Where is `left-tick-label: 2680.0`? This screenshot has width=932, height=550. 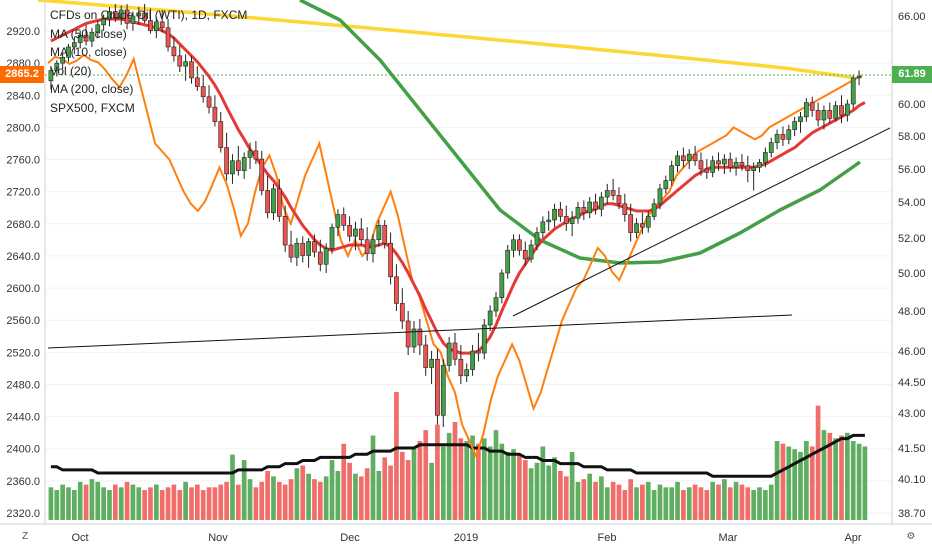 left-tick-label: 2680.0 is located at coordinates (23, 225).